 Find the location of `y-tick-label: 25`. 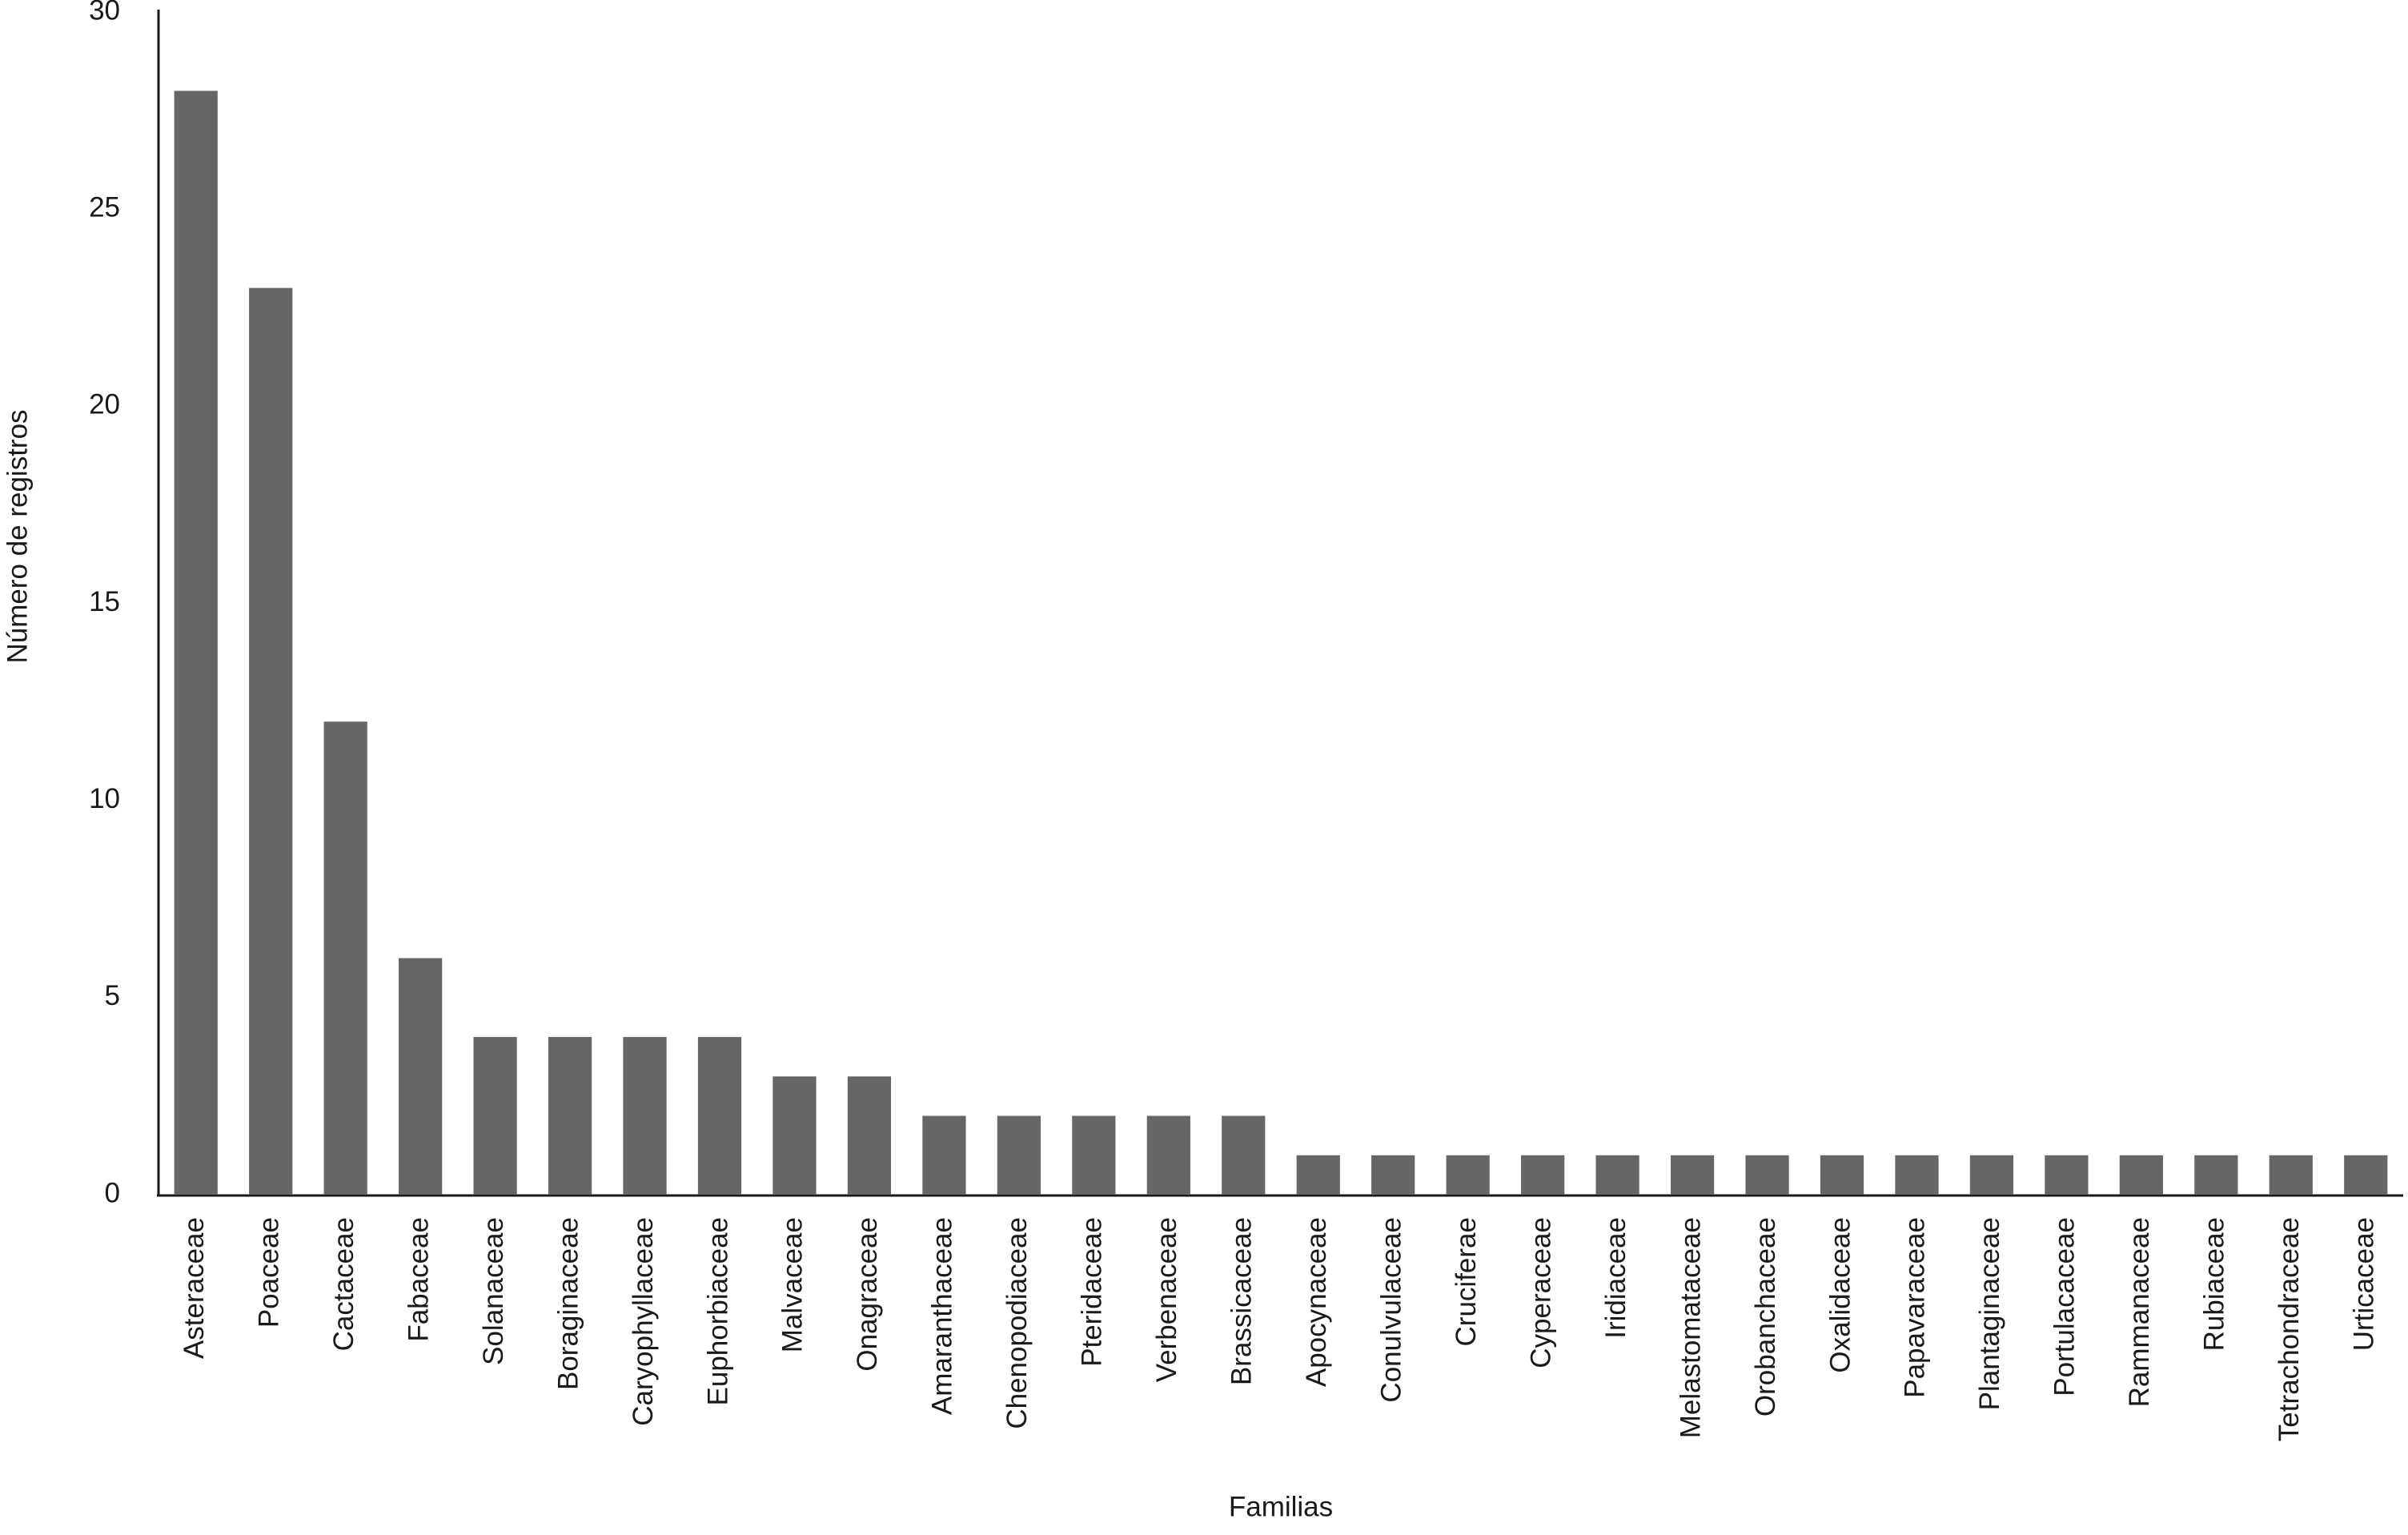

y-tick-label: 25 is located at coordinates (104, 207).